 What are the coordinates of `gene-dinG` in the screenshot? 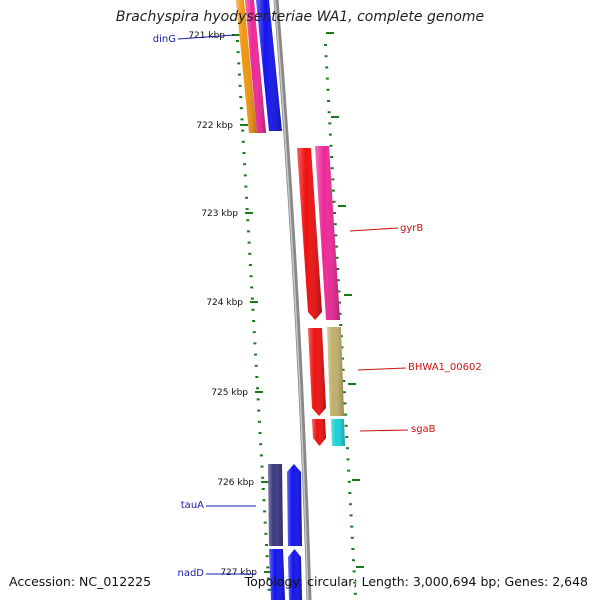 It's located at (269, 65).